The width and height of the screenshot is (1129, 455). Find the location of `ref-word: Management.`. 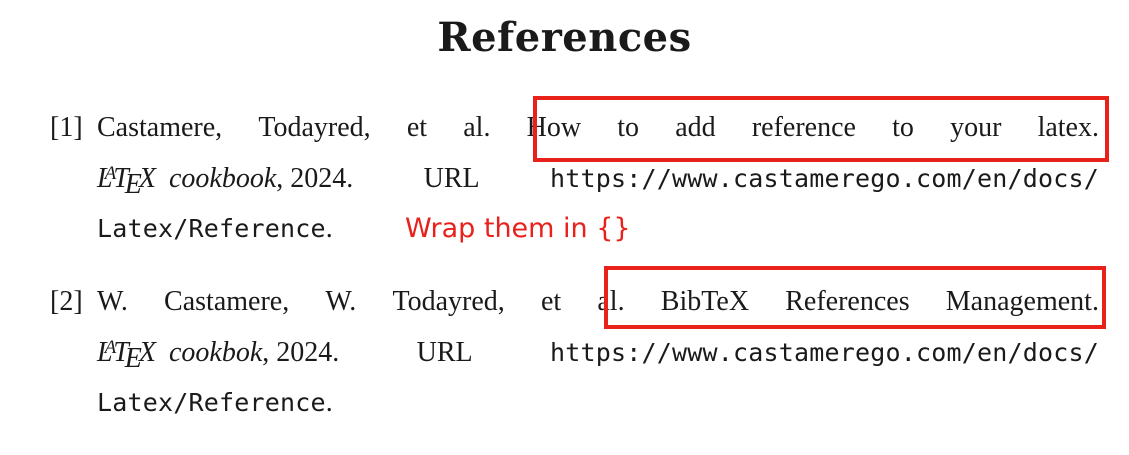

ref-word: Management. is located at coordinates (1022, 301).